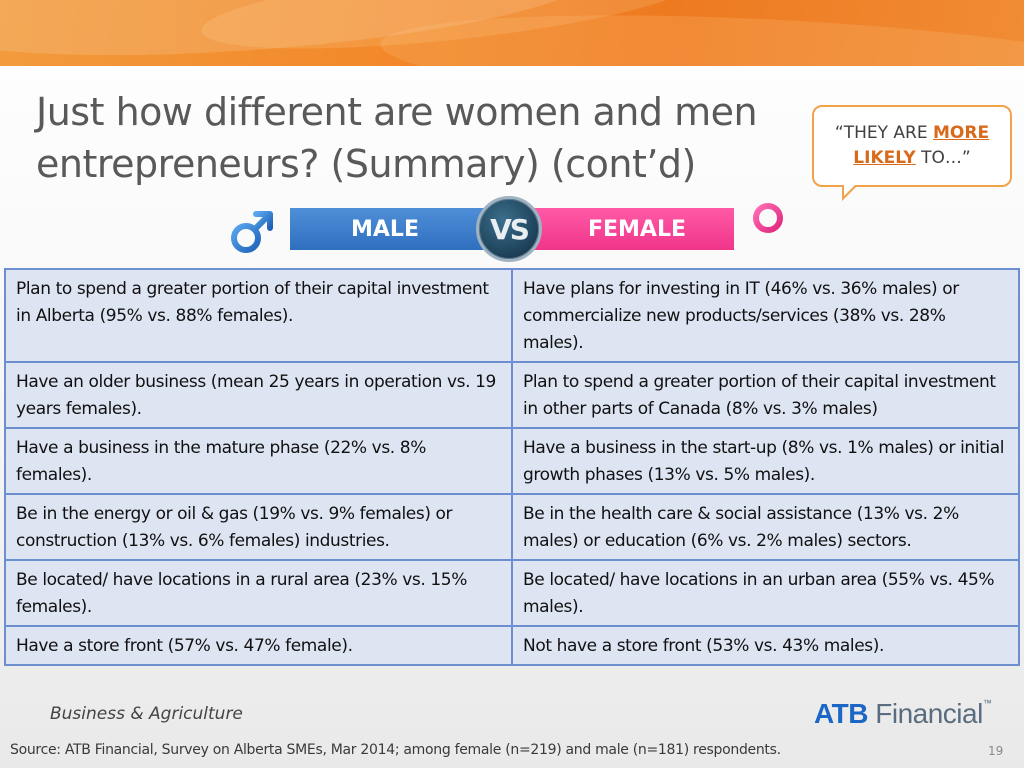 This screenshot has height=768, width=1024. I want to click on male-vs-female-banner: MALE FEMALE VS, so click(512, 232).